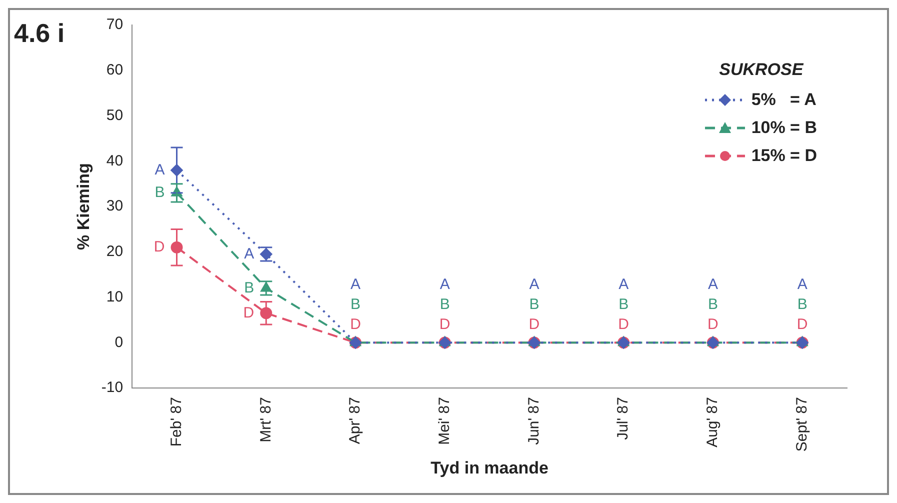 This screenshot has height=503, width=897. What do you see at coordinates (115, 161) in the screenshot?
I see `y-tick-label: 40` at bounding box center [115, 161].